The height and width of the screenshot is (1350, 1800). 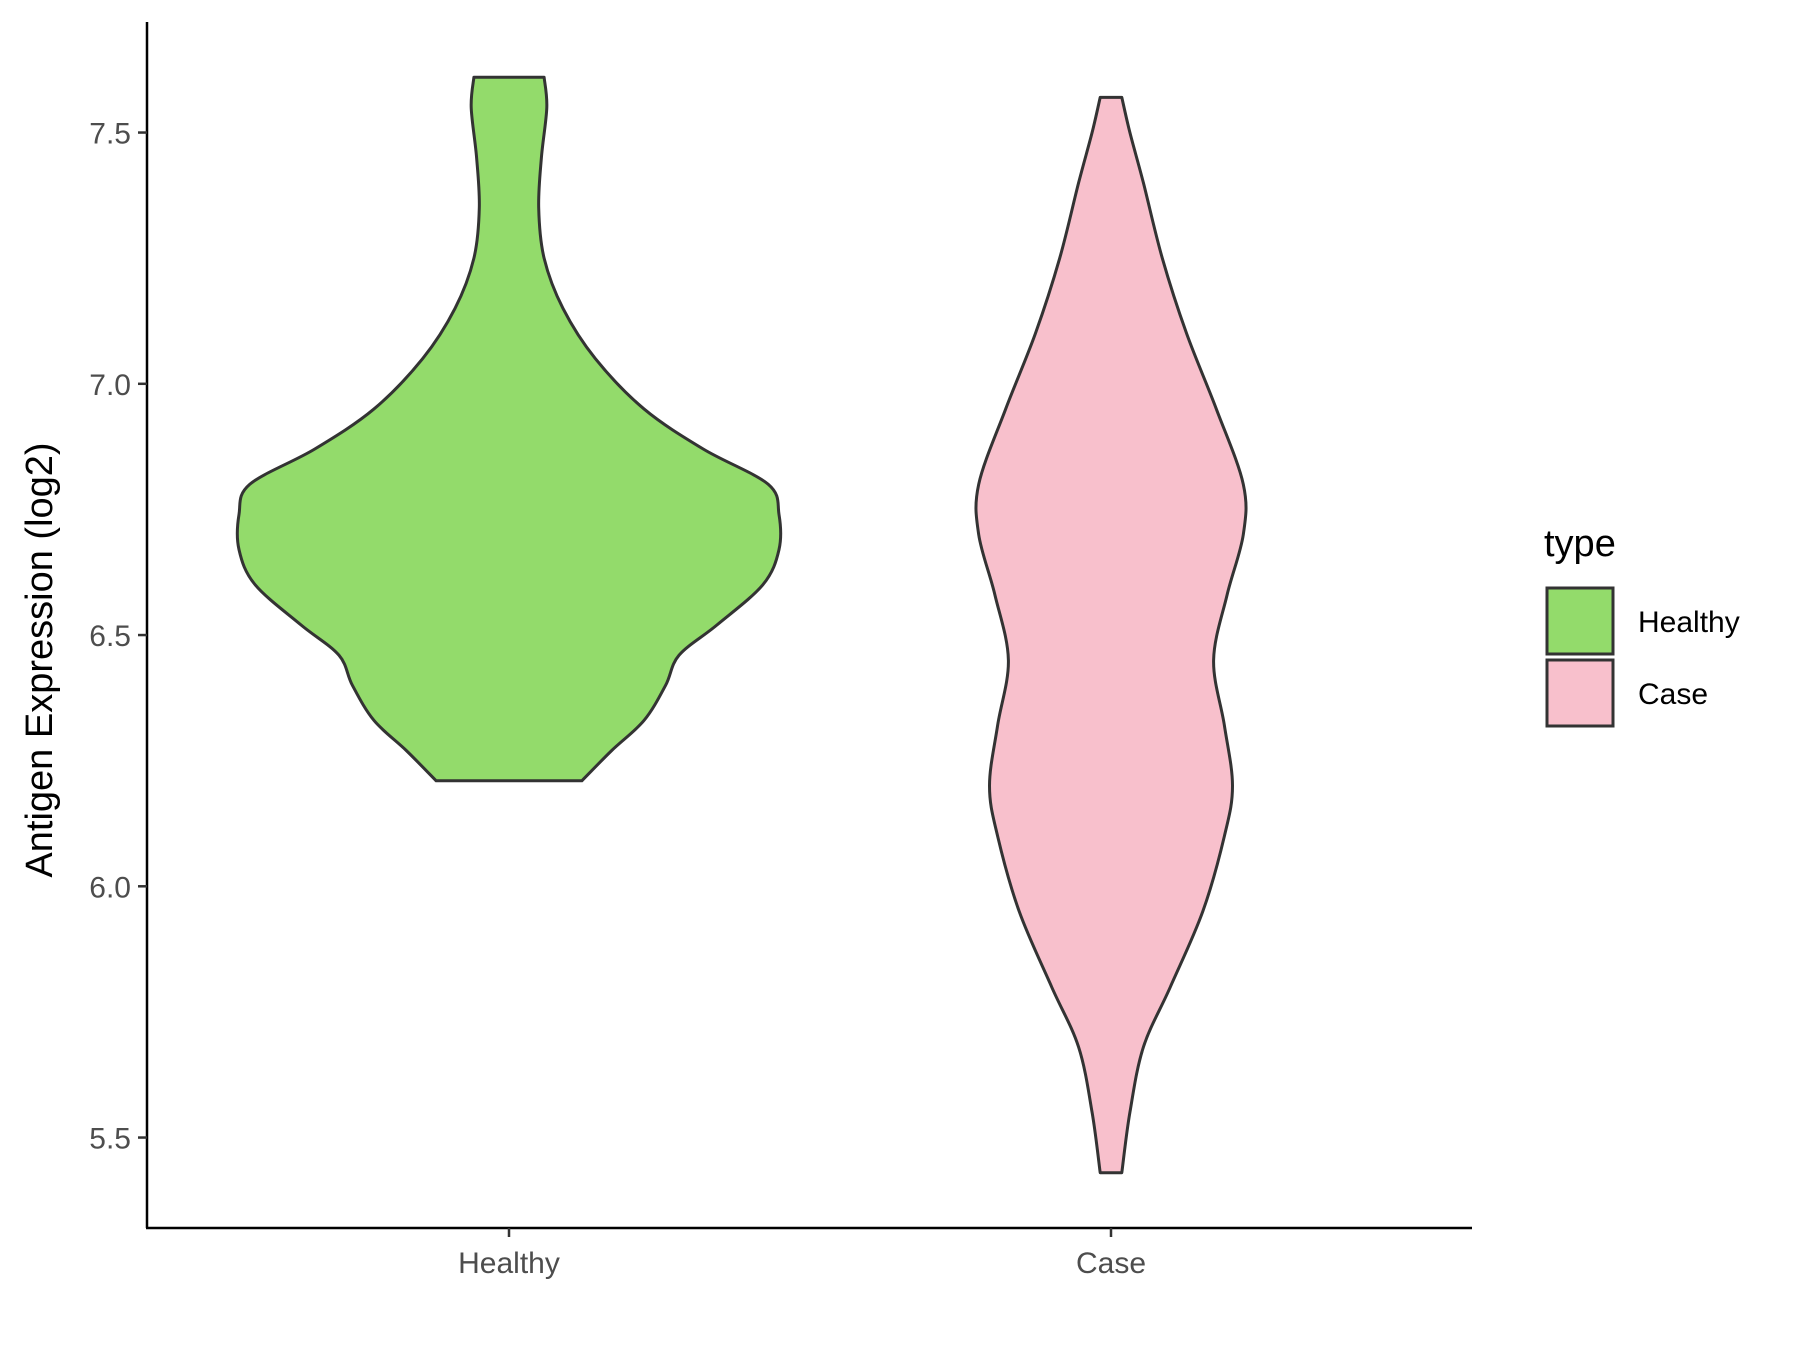 What do you see at coordinates (110, 636) in the screenshot?
I see `y-tick-label-2: 6.5` at bounding box center [110, 636].